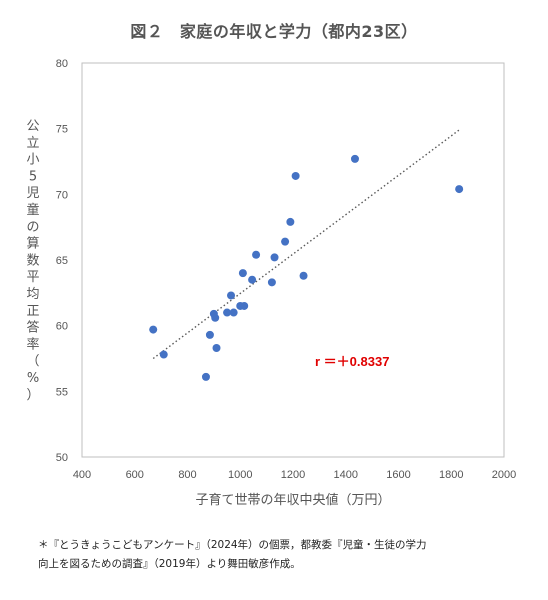  What do you see at coordinates (62, 458) in the screenshot?
I see `y-tick-label: 50` at bounding box center [62, 458].